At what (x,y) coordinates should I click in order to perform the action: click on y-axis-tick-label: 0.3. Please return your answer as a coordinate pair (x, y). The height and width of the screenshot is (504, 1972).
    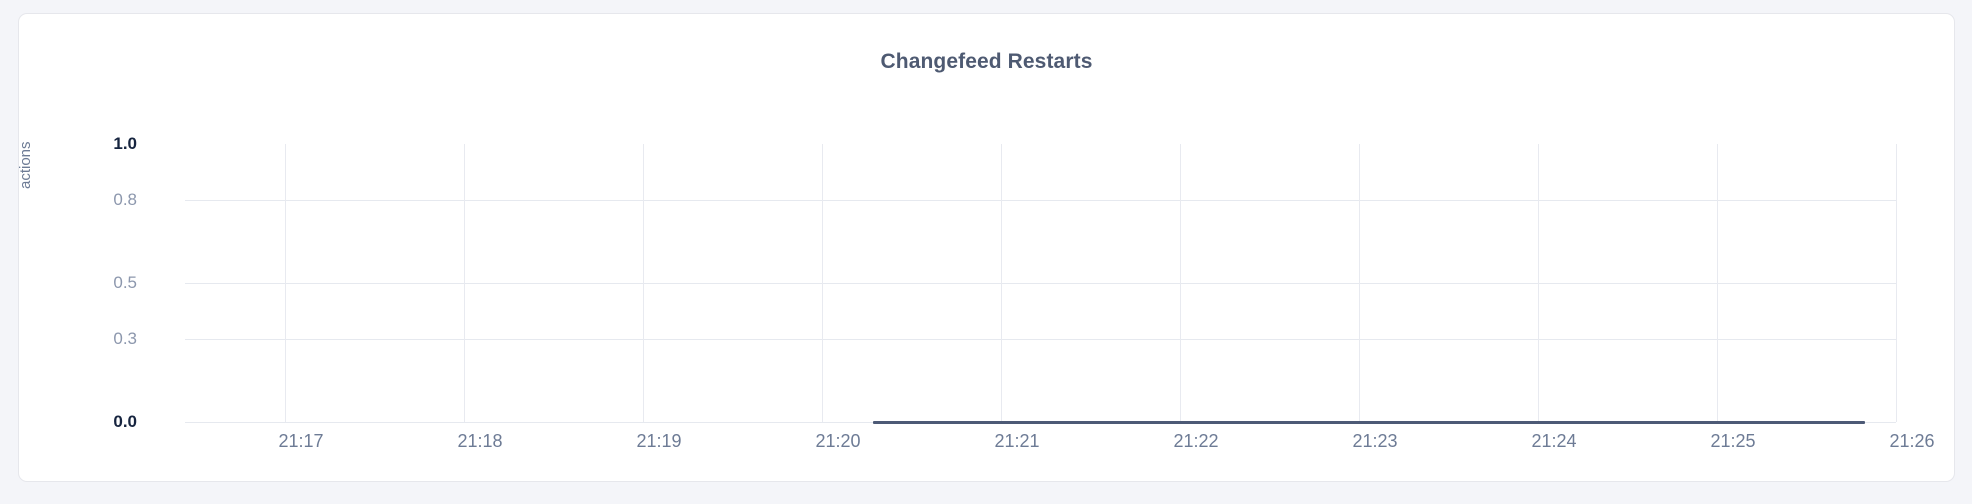
    Looking at the image, I should click on (125, 338).